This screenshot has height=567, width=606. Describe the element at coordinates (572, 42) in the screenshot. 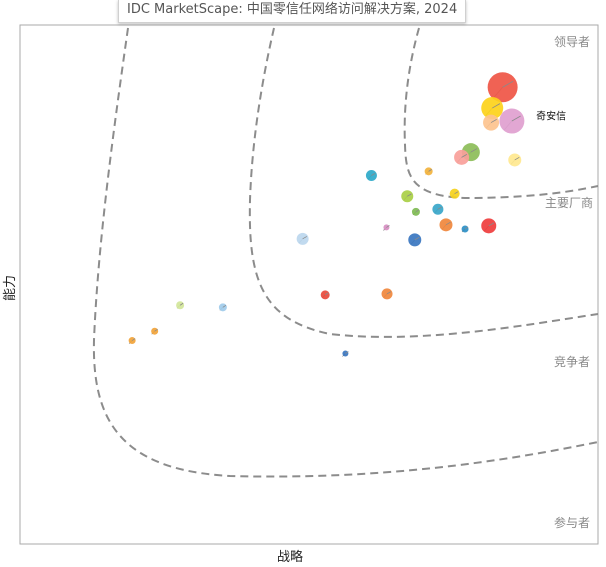

I see `zone-label-leaders: 领导者` at that location.